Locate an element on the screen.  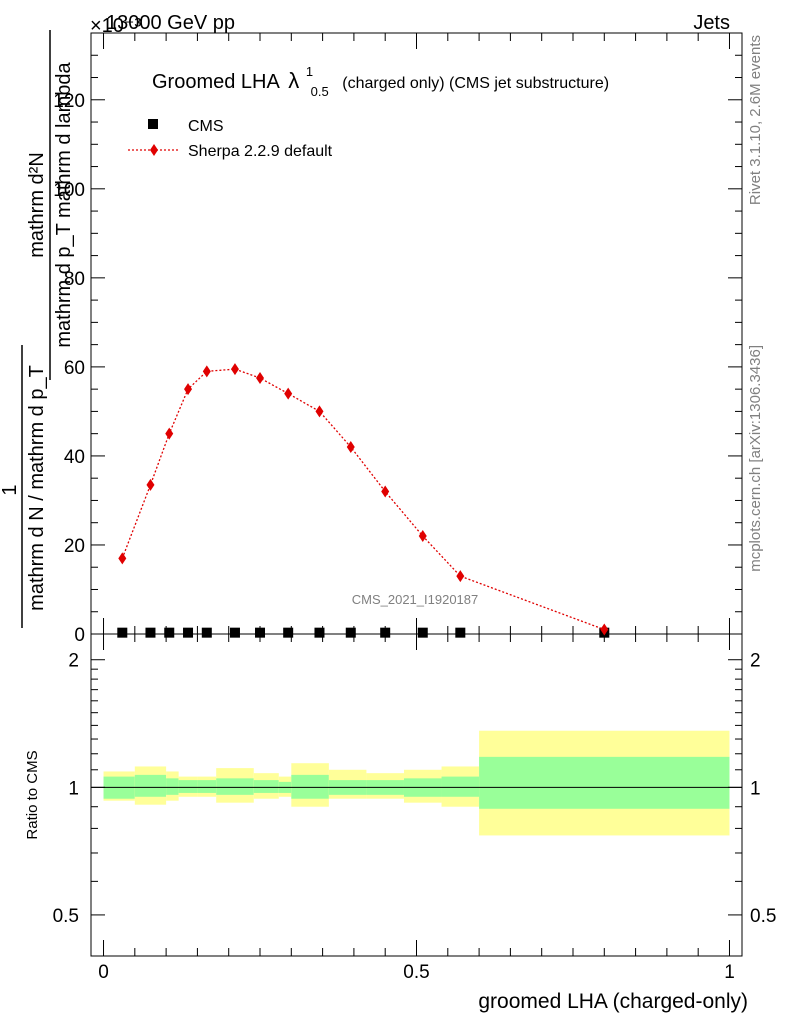
ylabel-denominator: mathrm d p_T mathrm d lambda is located at coordinates (64, 204).